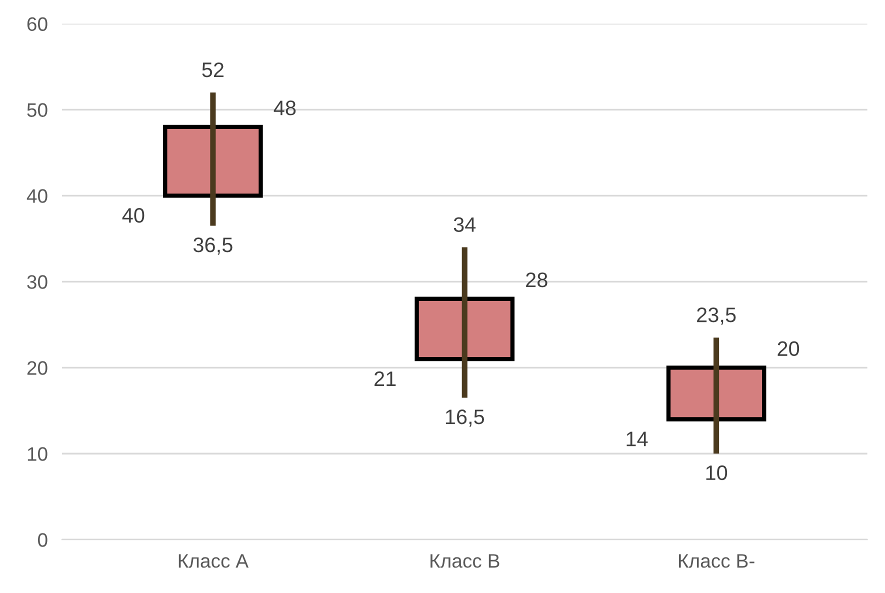 Image resolution: width=885 pixels, height=593 pixels. I want to click on text: 40, so click(133, 215).